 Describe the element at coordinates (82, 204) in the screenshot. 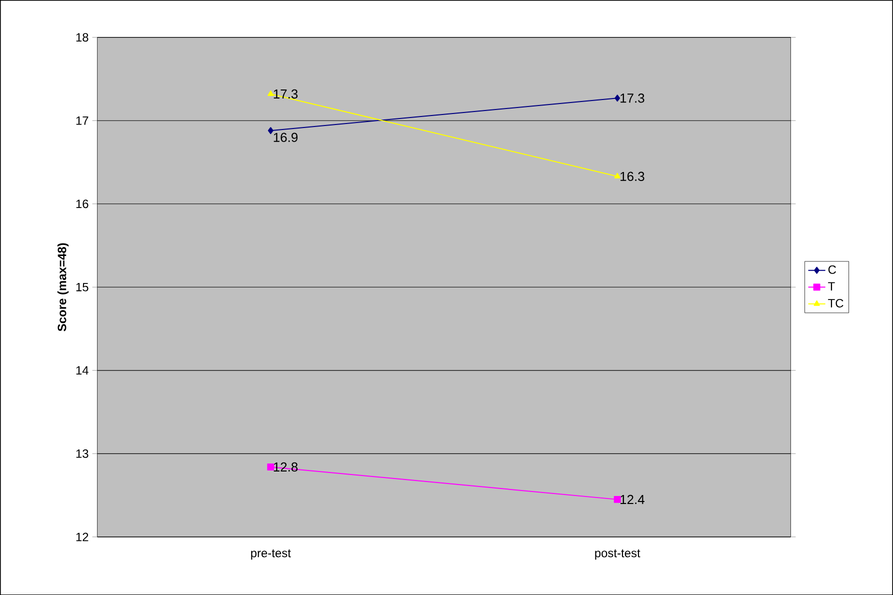

I see `y-tick-label: 16` at that location.